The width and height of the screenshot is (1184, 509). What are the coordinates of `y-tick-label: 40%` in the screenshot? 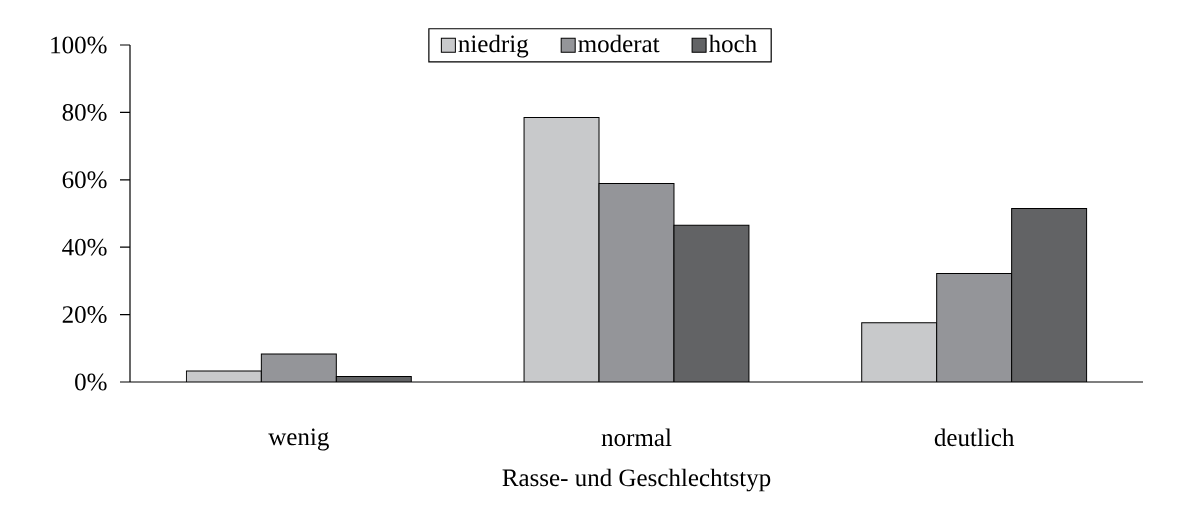 It's located at (84, 247).